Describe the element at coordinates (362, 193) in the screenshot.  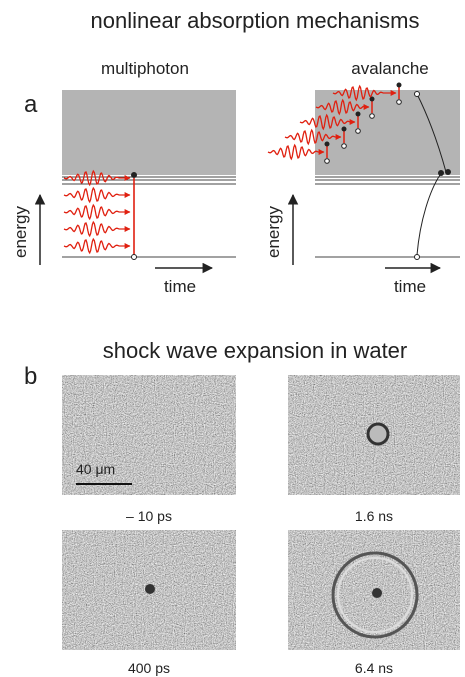
I see `avalanche-diagram: energy time` at that location.